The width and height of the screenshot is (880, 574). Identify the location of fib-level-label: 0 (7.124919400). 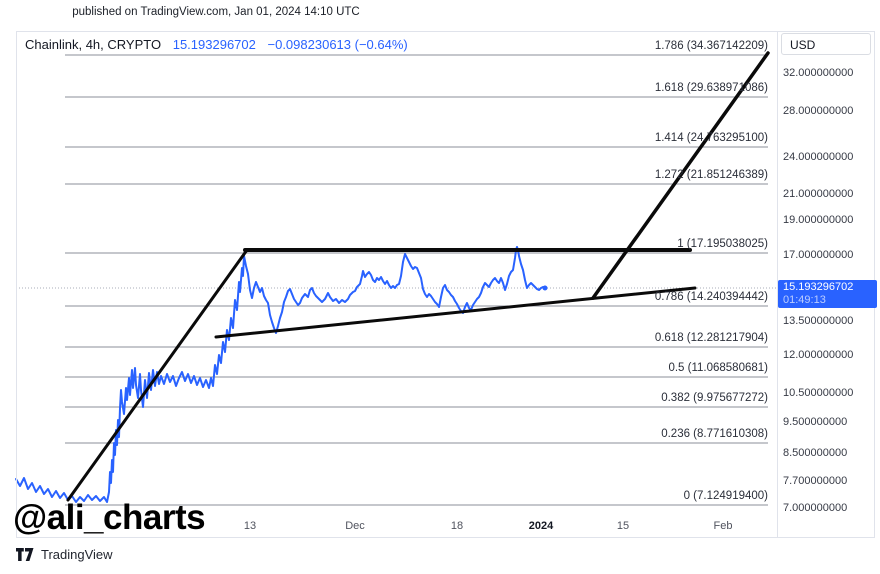
(725, 496).